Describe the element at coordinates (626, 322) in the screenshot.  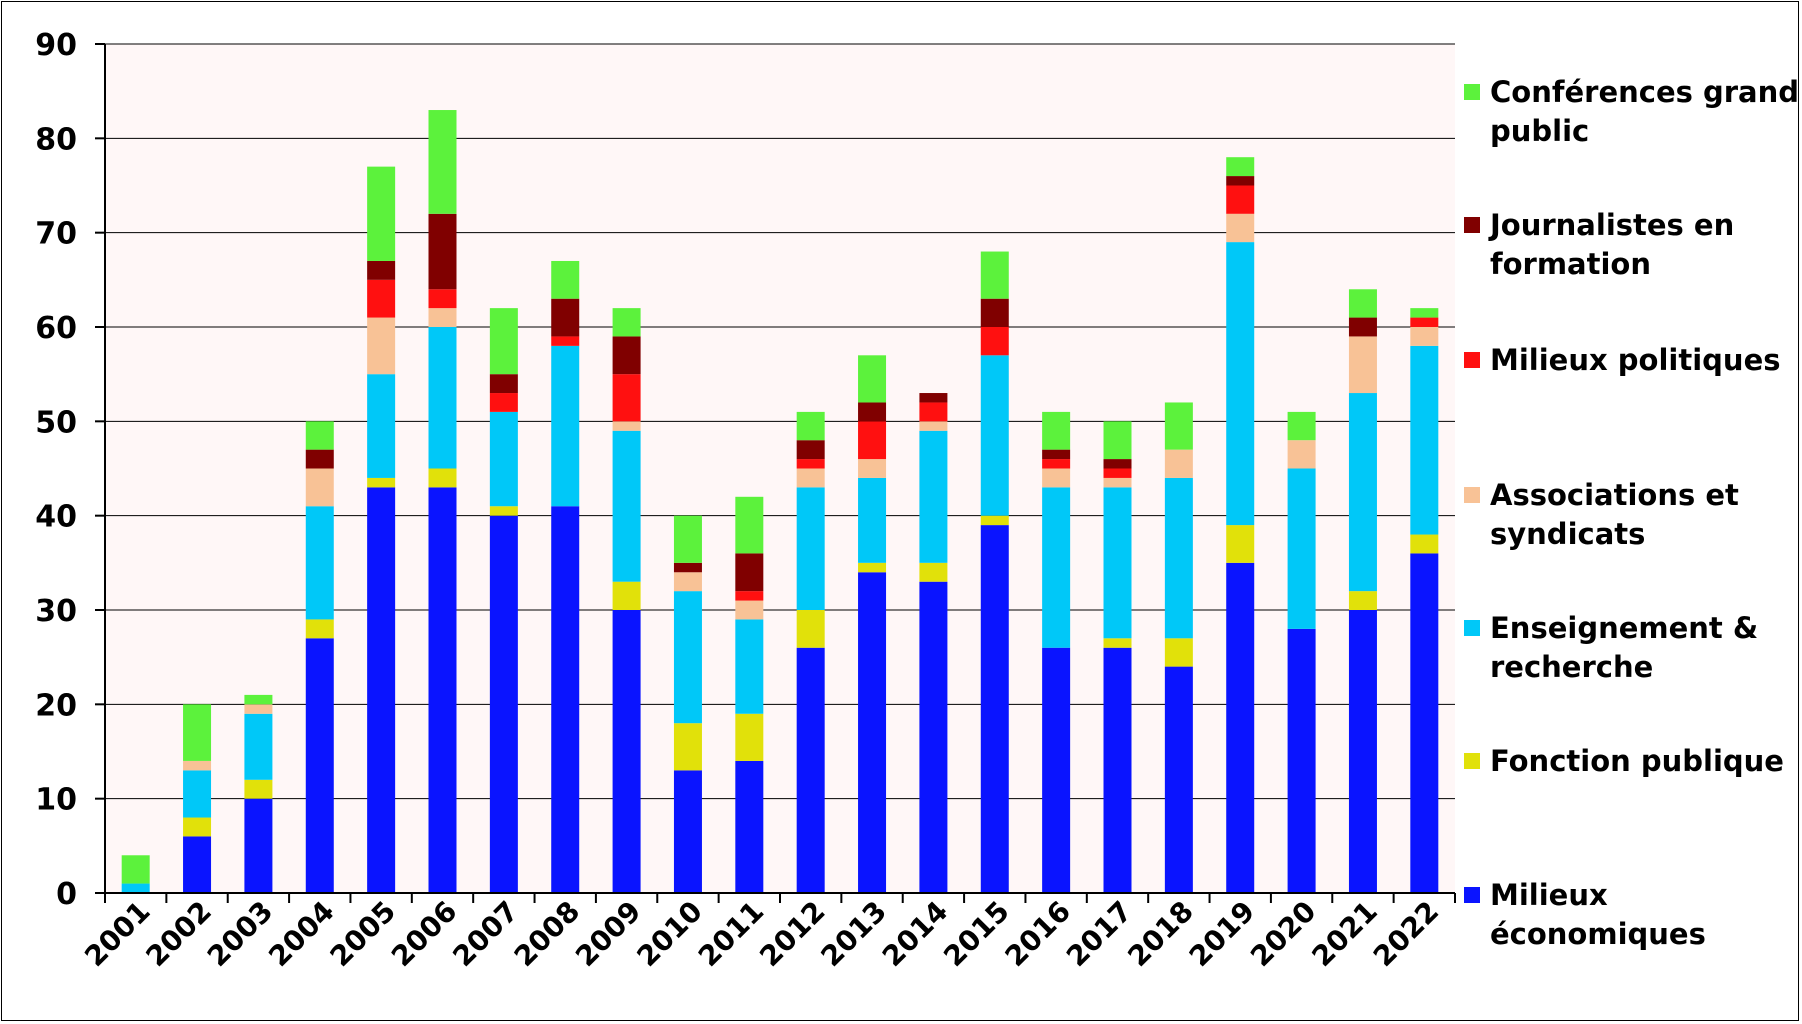
I see `bar-segment-conferences-grand-public-2009` at that location.